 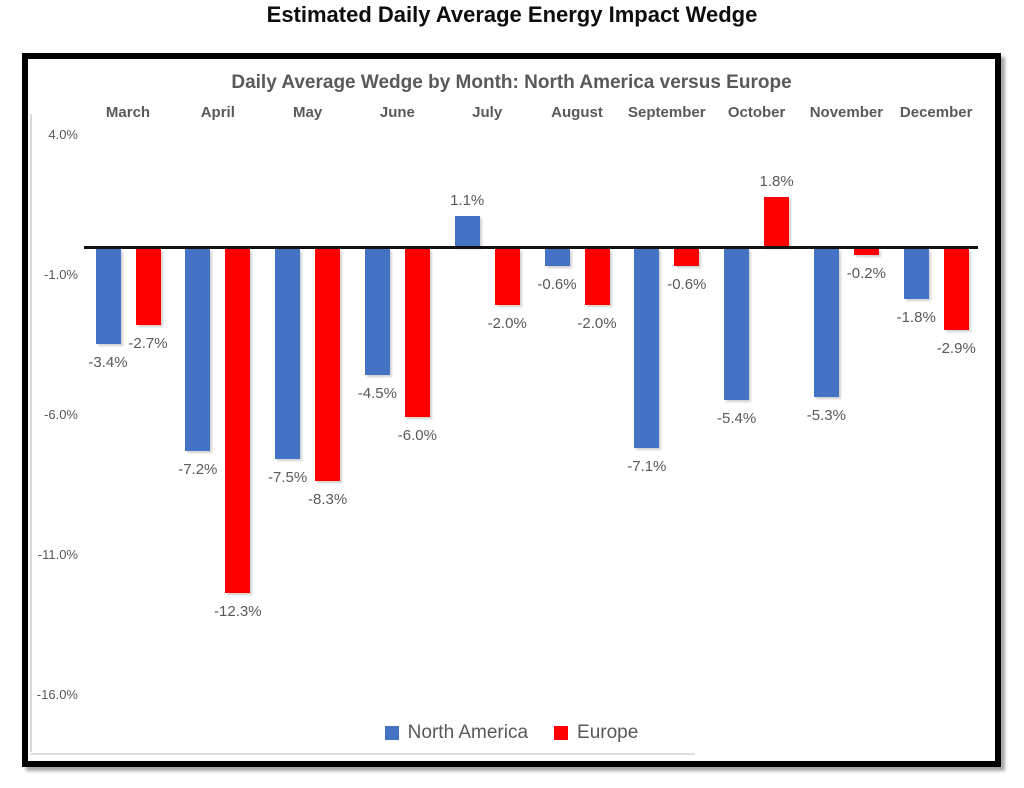 I want to click on category-label-may: May, so click(x=308, y=112).